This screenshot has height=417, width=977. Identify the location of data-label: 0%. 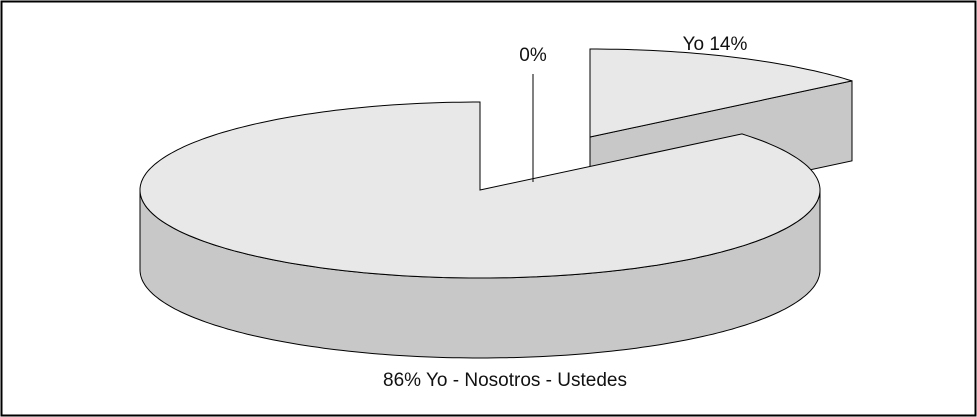
(533, 55).